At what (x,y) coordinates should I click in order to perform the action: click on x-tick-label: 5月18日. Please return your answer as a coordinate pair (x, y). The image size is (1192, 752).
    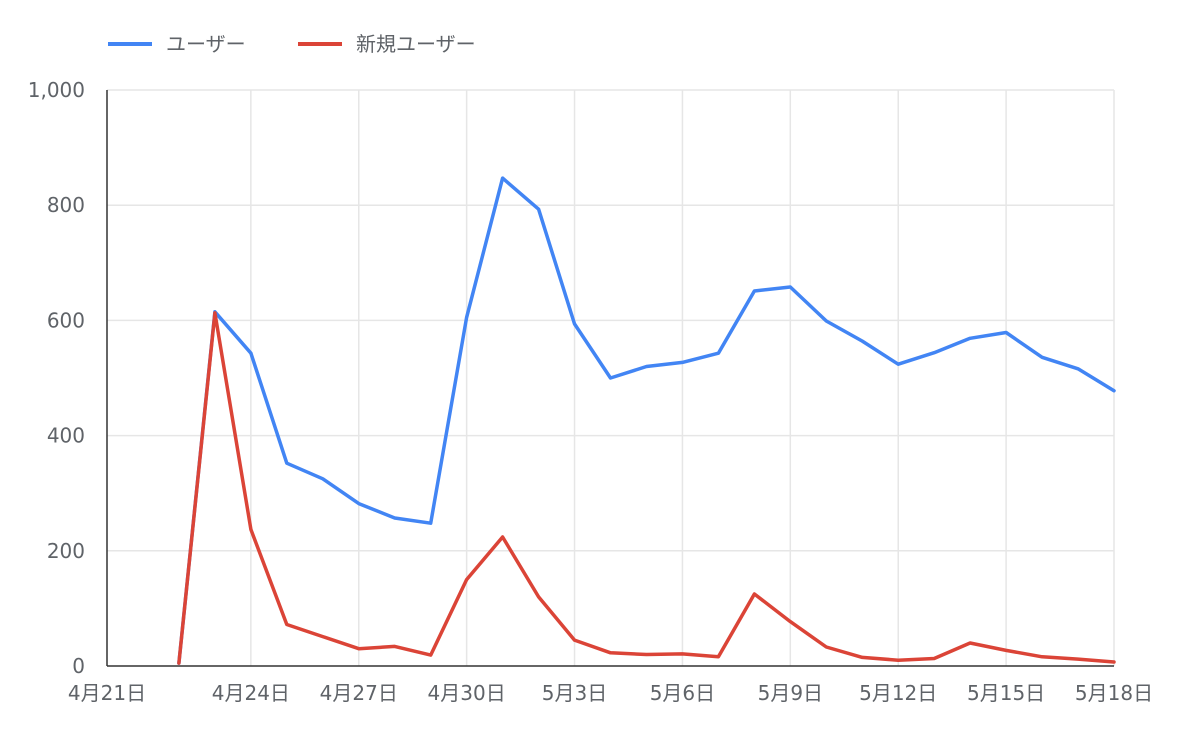
    Looking at the image, I should click on (1114, 693).